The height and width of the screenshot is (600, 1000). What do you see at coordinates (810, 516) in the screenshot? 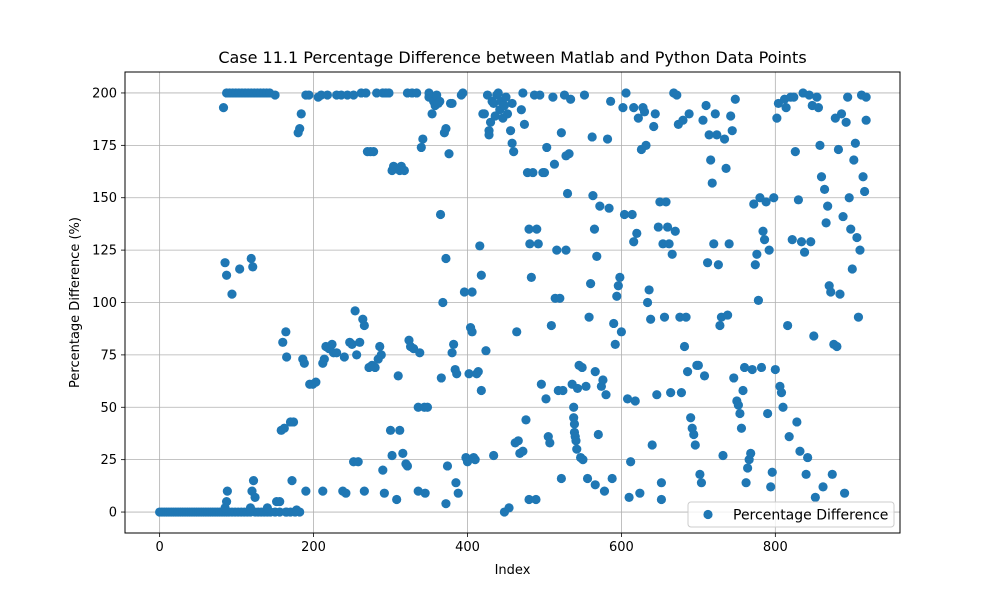
I see `legend-entry-label: Percentage Difference` at bounding box center [810, 516].